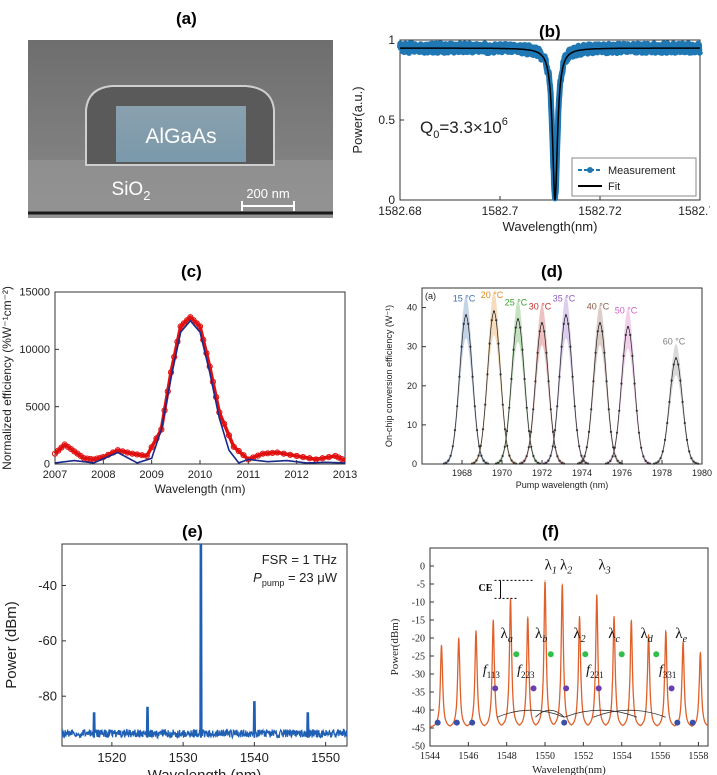 This screenshot has width=717, height=775. I want to click on lambda-subscript: 3, so click(608, 571).